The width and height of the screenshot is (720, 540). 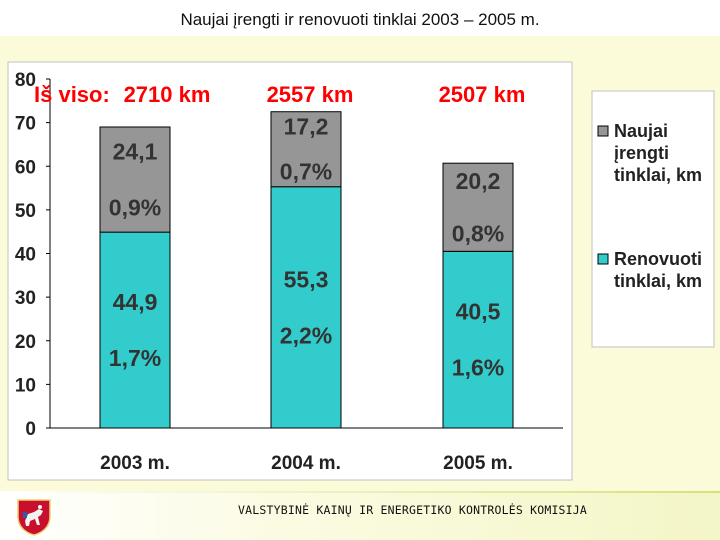 What do you see at coordinates (306, 335) in the screenshot?
I see `bar-percent-label: 2,2%` at bounding box center [306, 335].